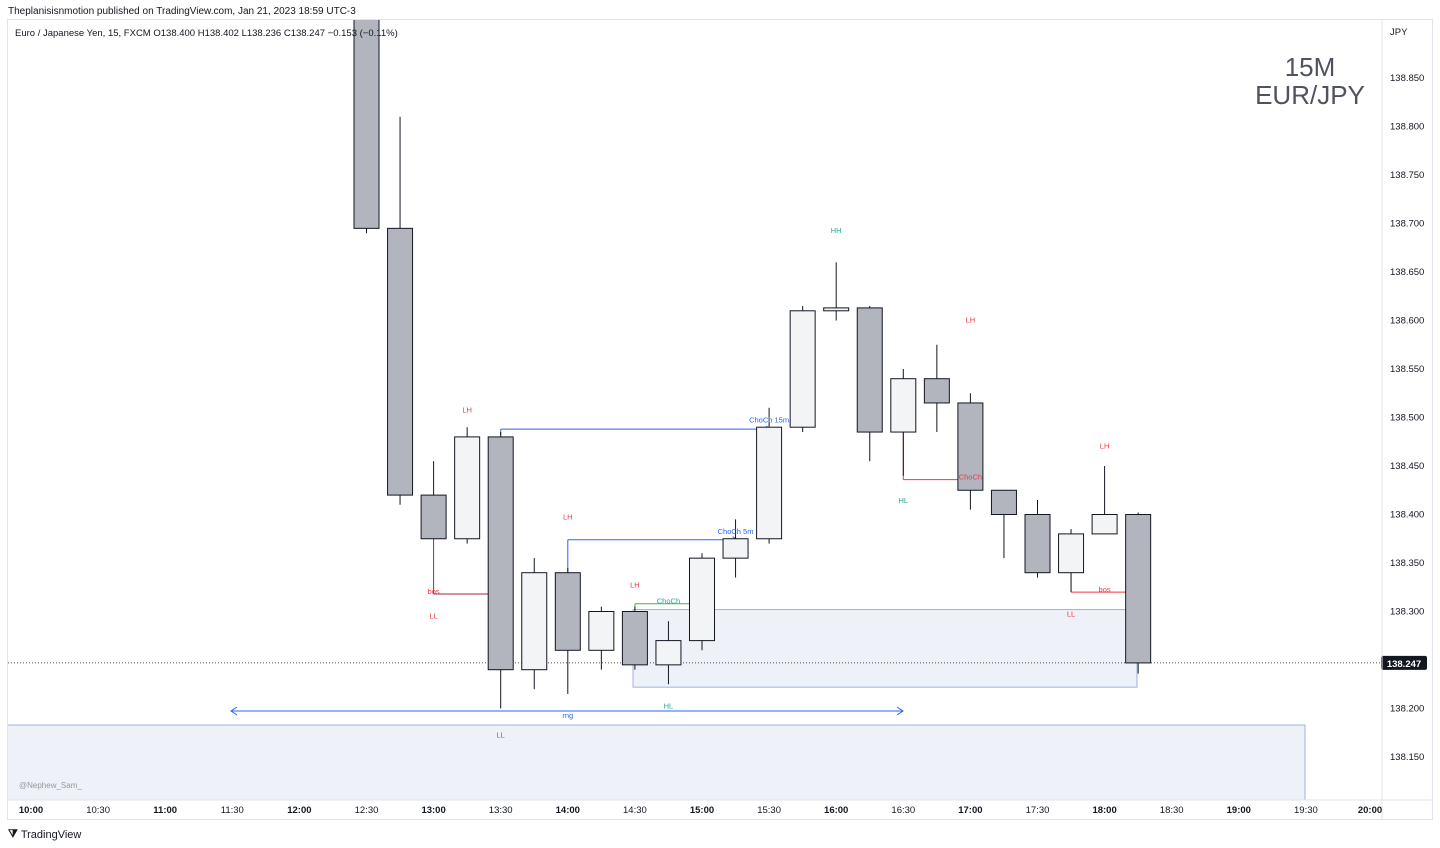  Describe the element at coordinates (1407, 321) in the screenshot. I see `y-tick-label: 138.600` at that location.